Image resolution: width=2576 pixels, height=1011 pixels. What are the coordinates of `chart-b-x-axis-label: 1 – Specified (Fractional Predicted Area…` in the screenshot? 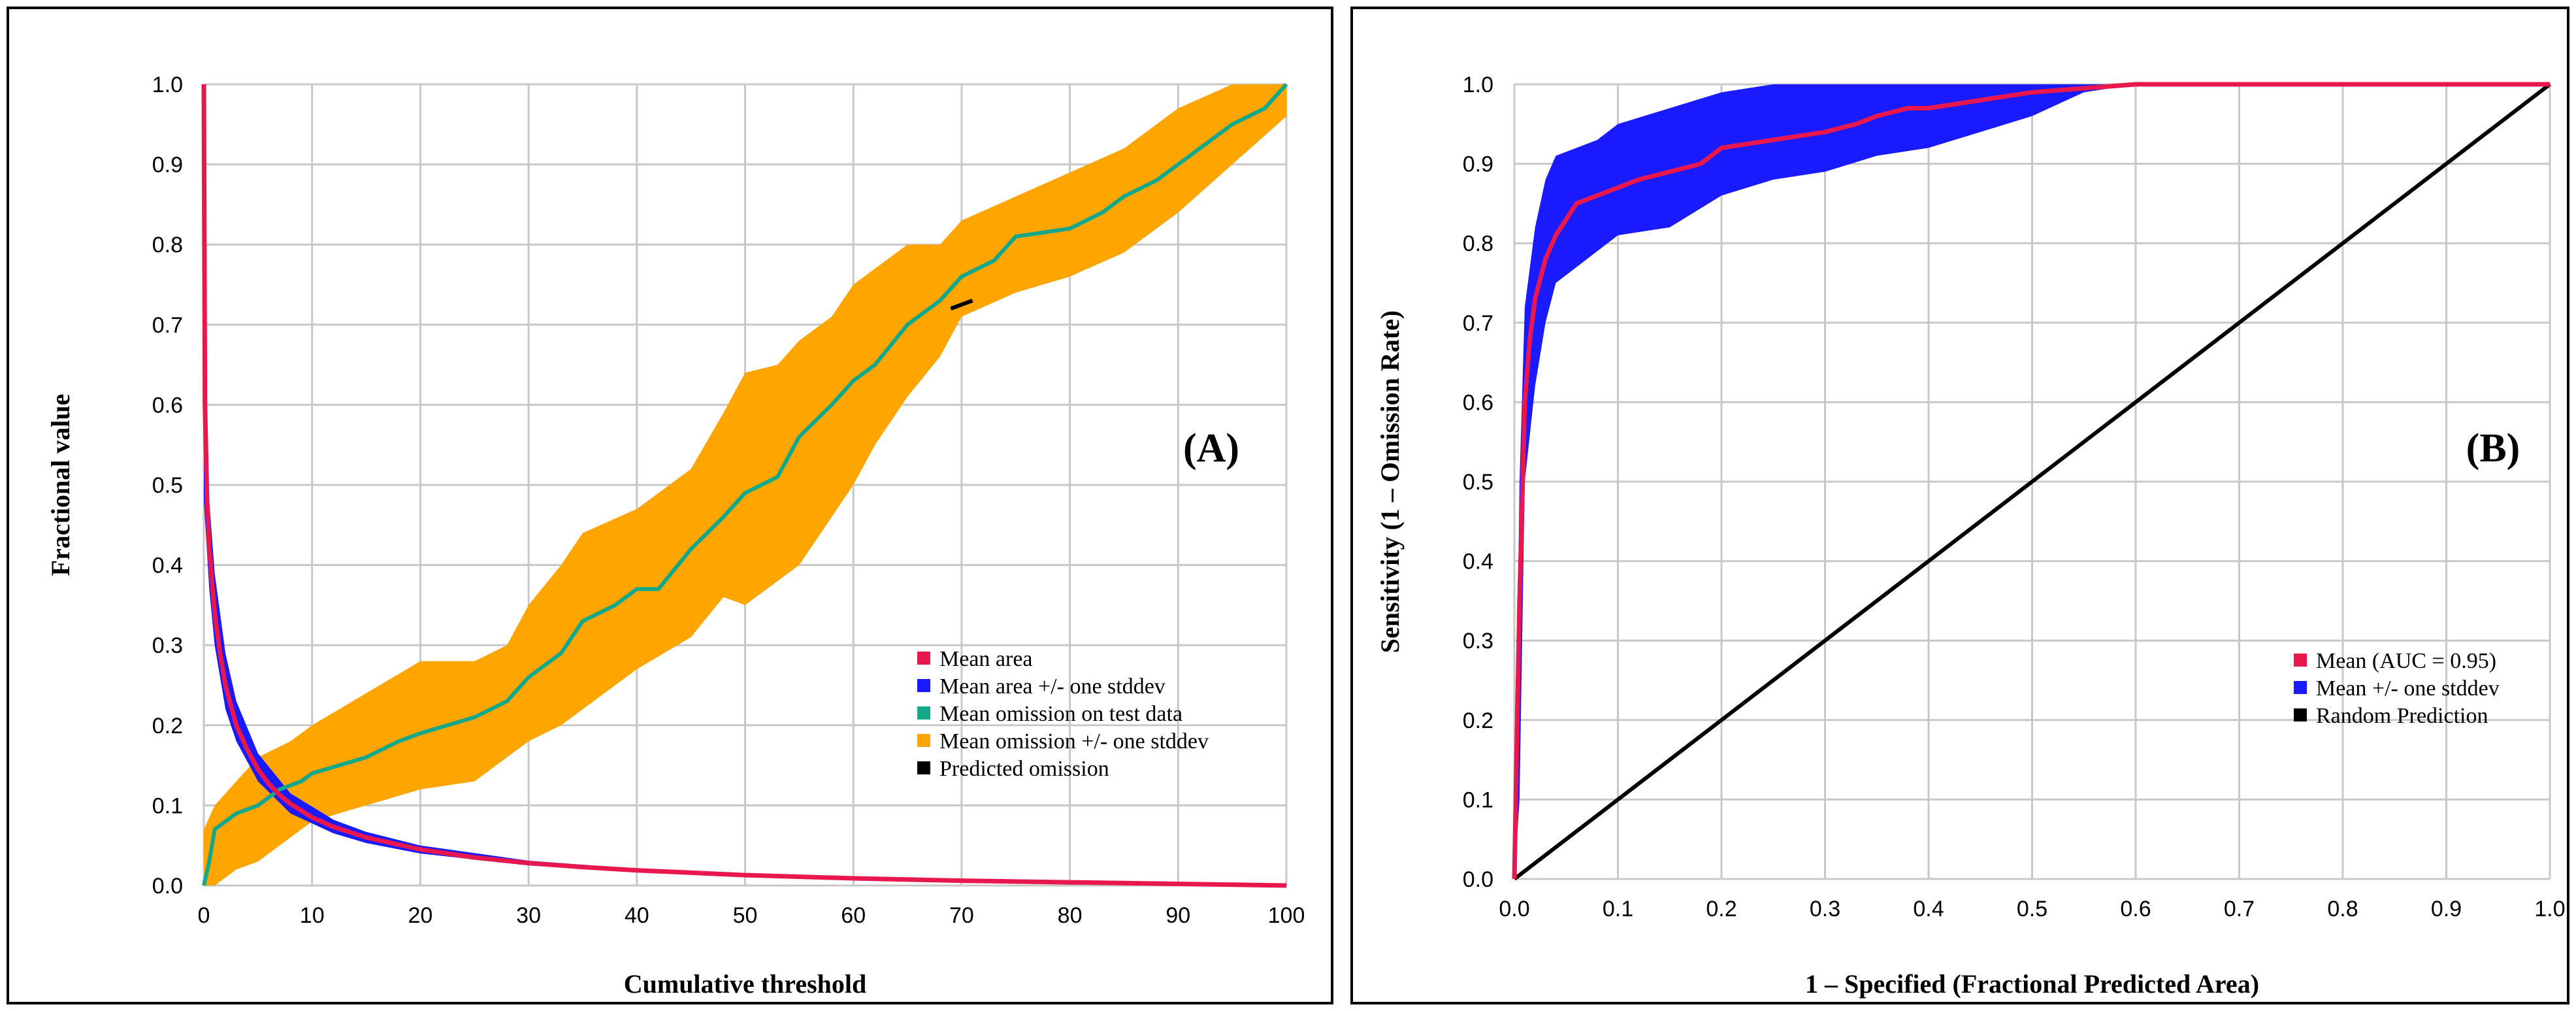 It's located at (2032, 984).